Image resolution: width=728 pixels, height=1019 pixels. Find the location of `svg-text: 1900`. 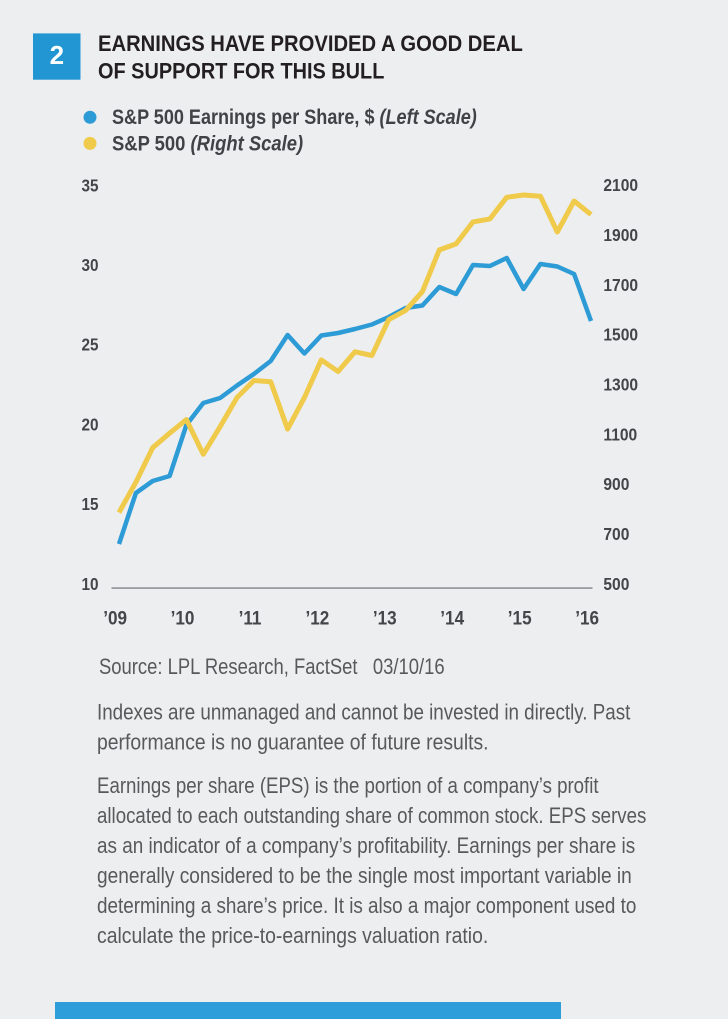

svg-text: 1900 is located at coordinates (620, 235).